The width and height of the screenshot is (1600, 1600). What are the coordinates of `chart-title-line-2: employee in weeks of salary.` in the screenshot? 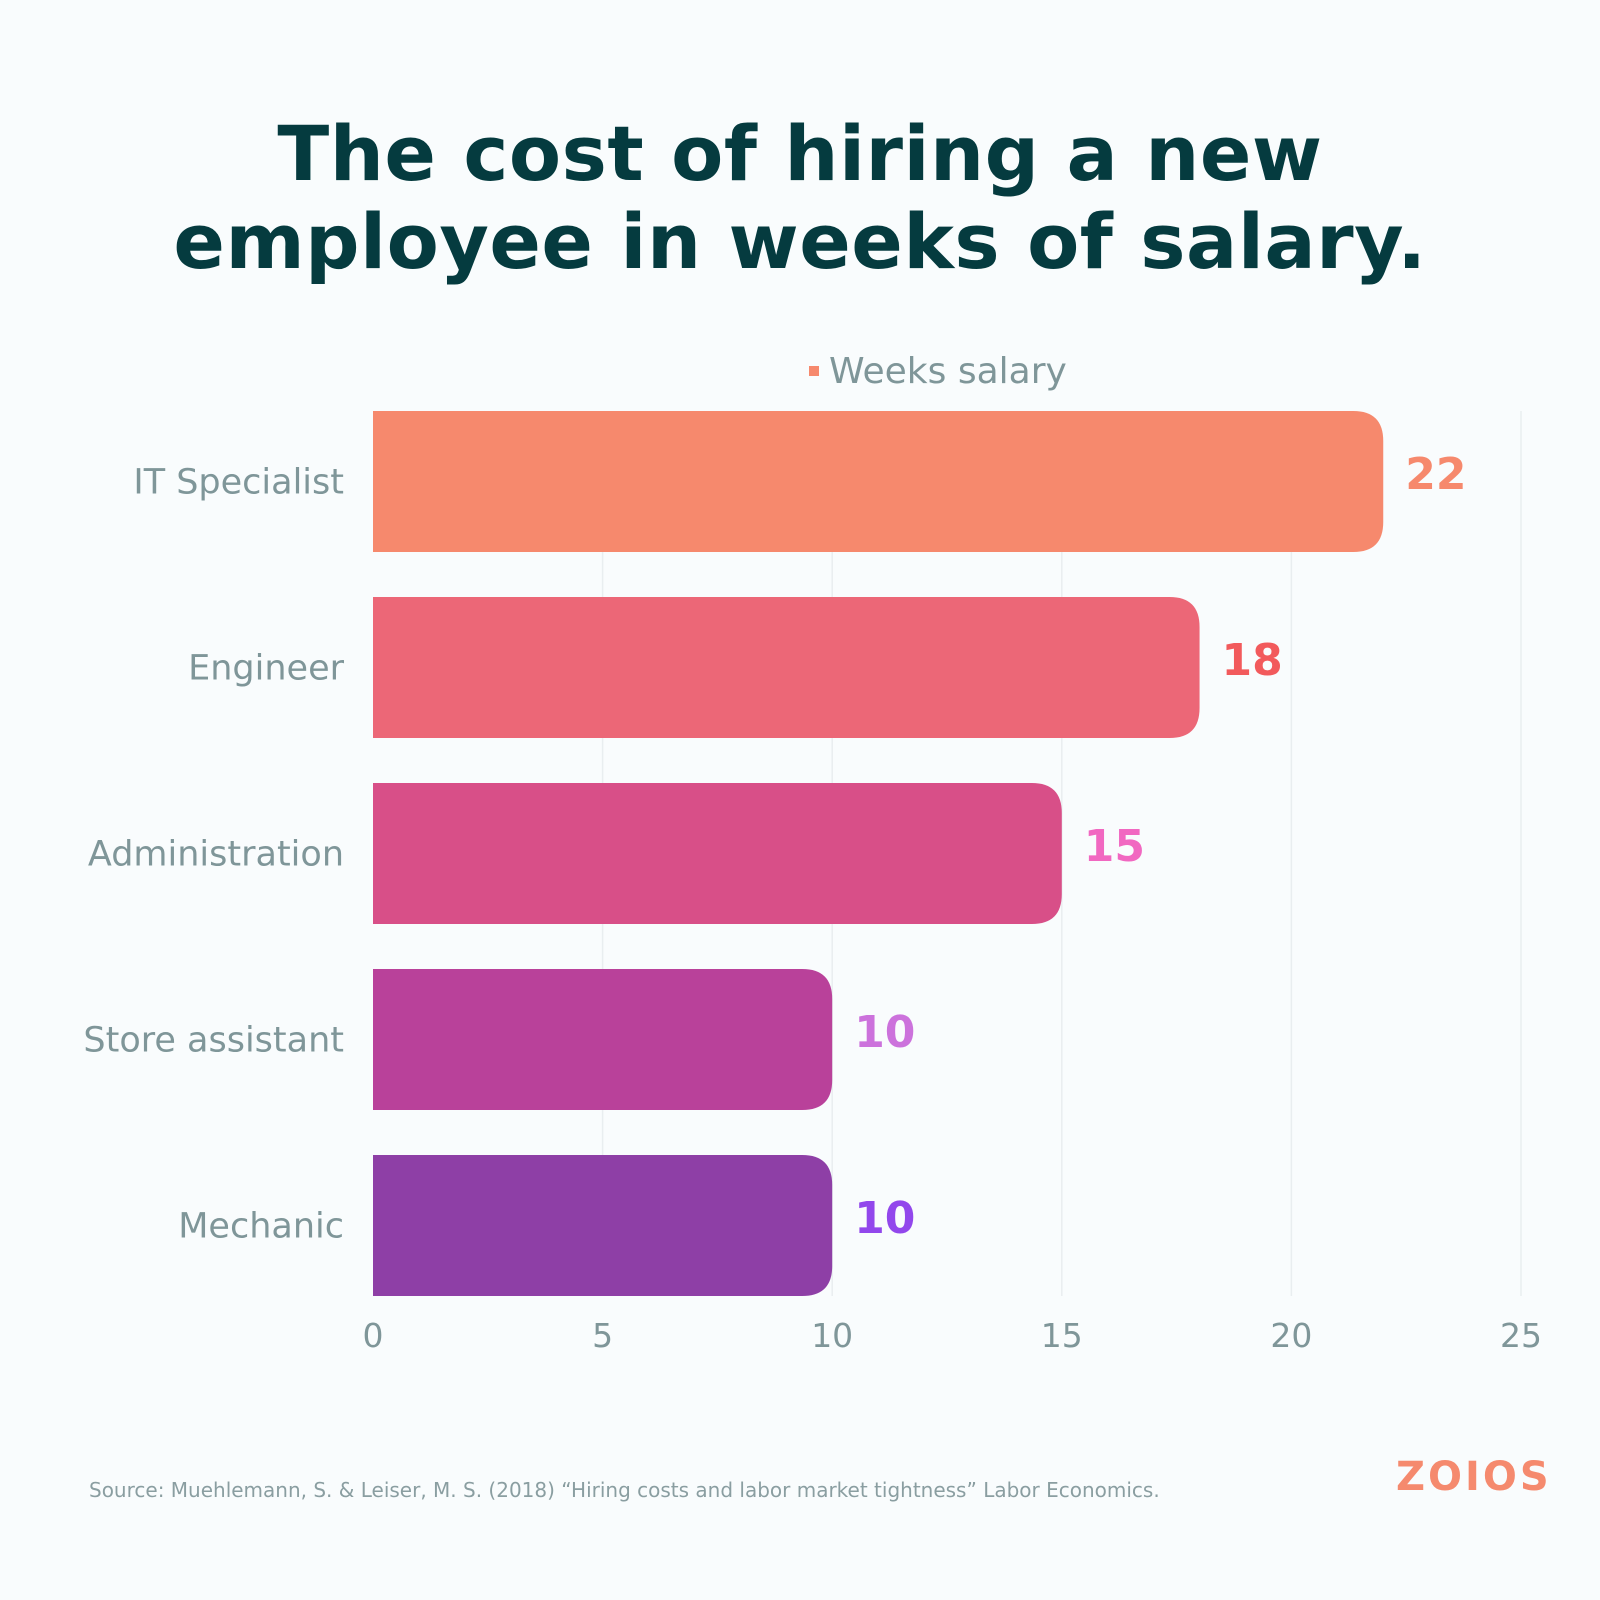 It's located at (800, 241).